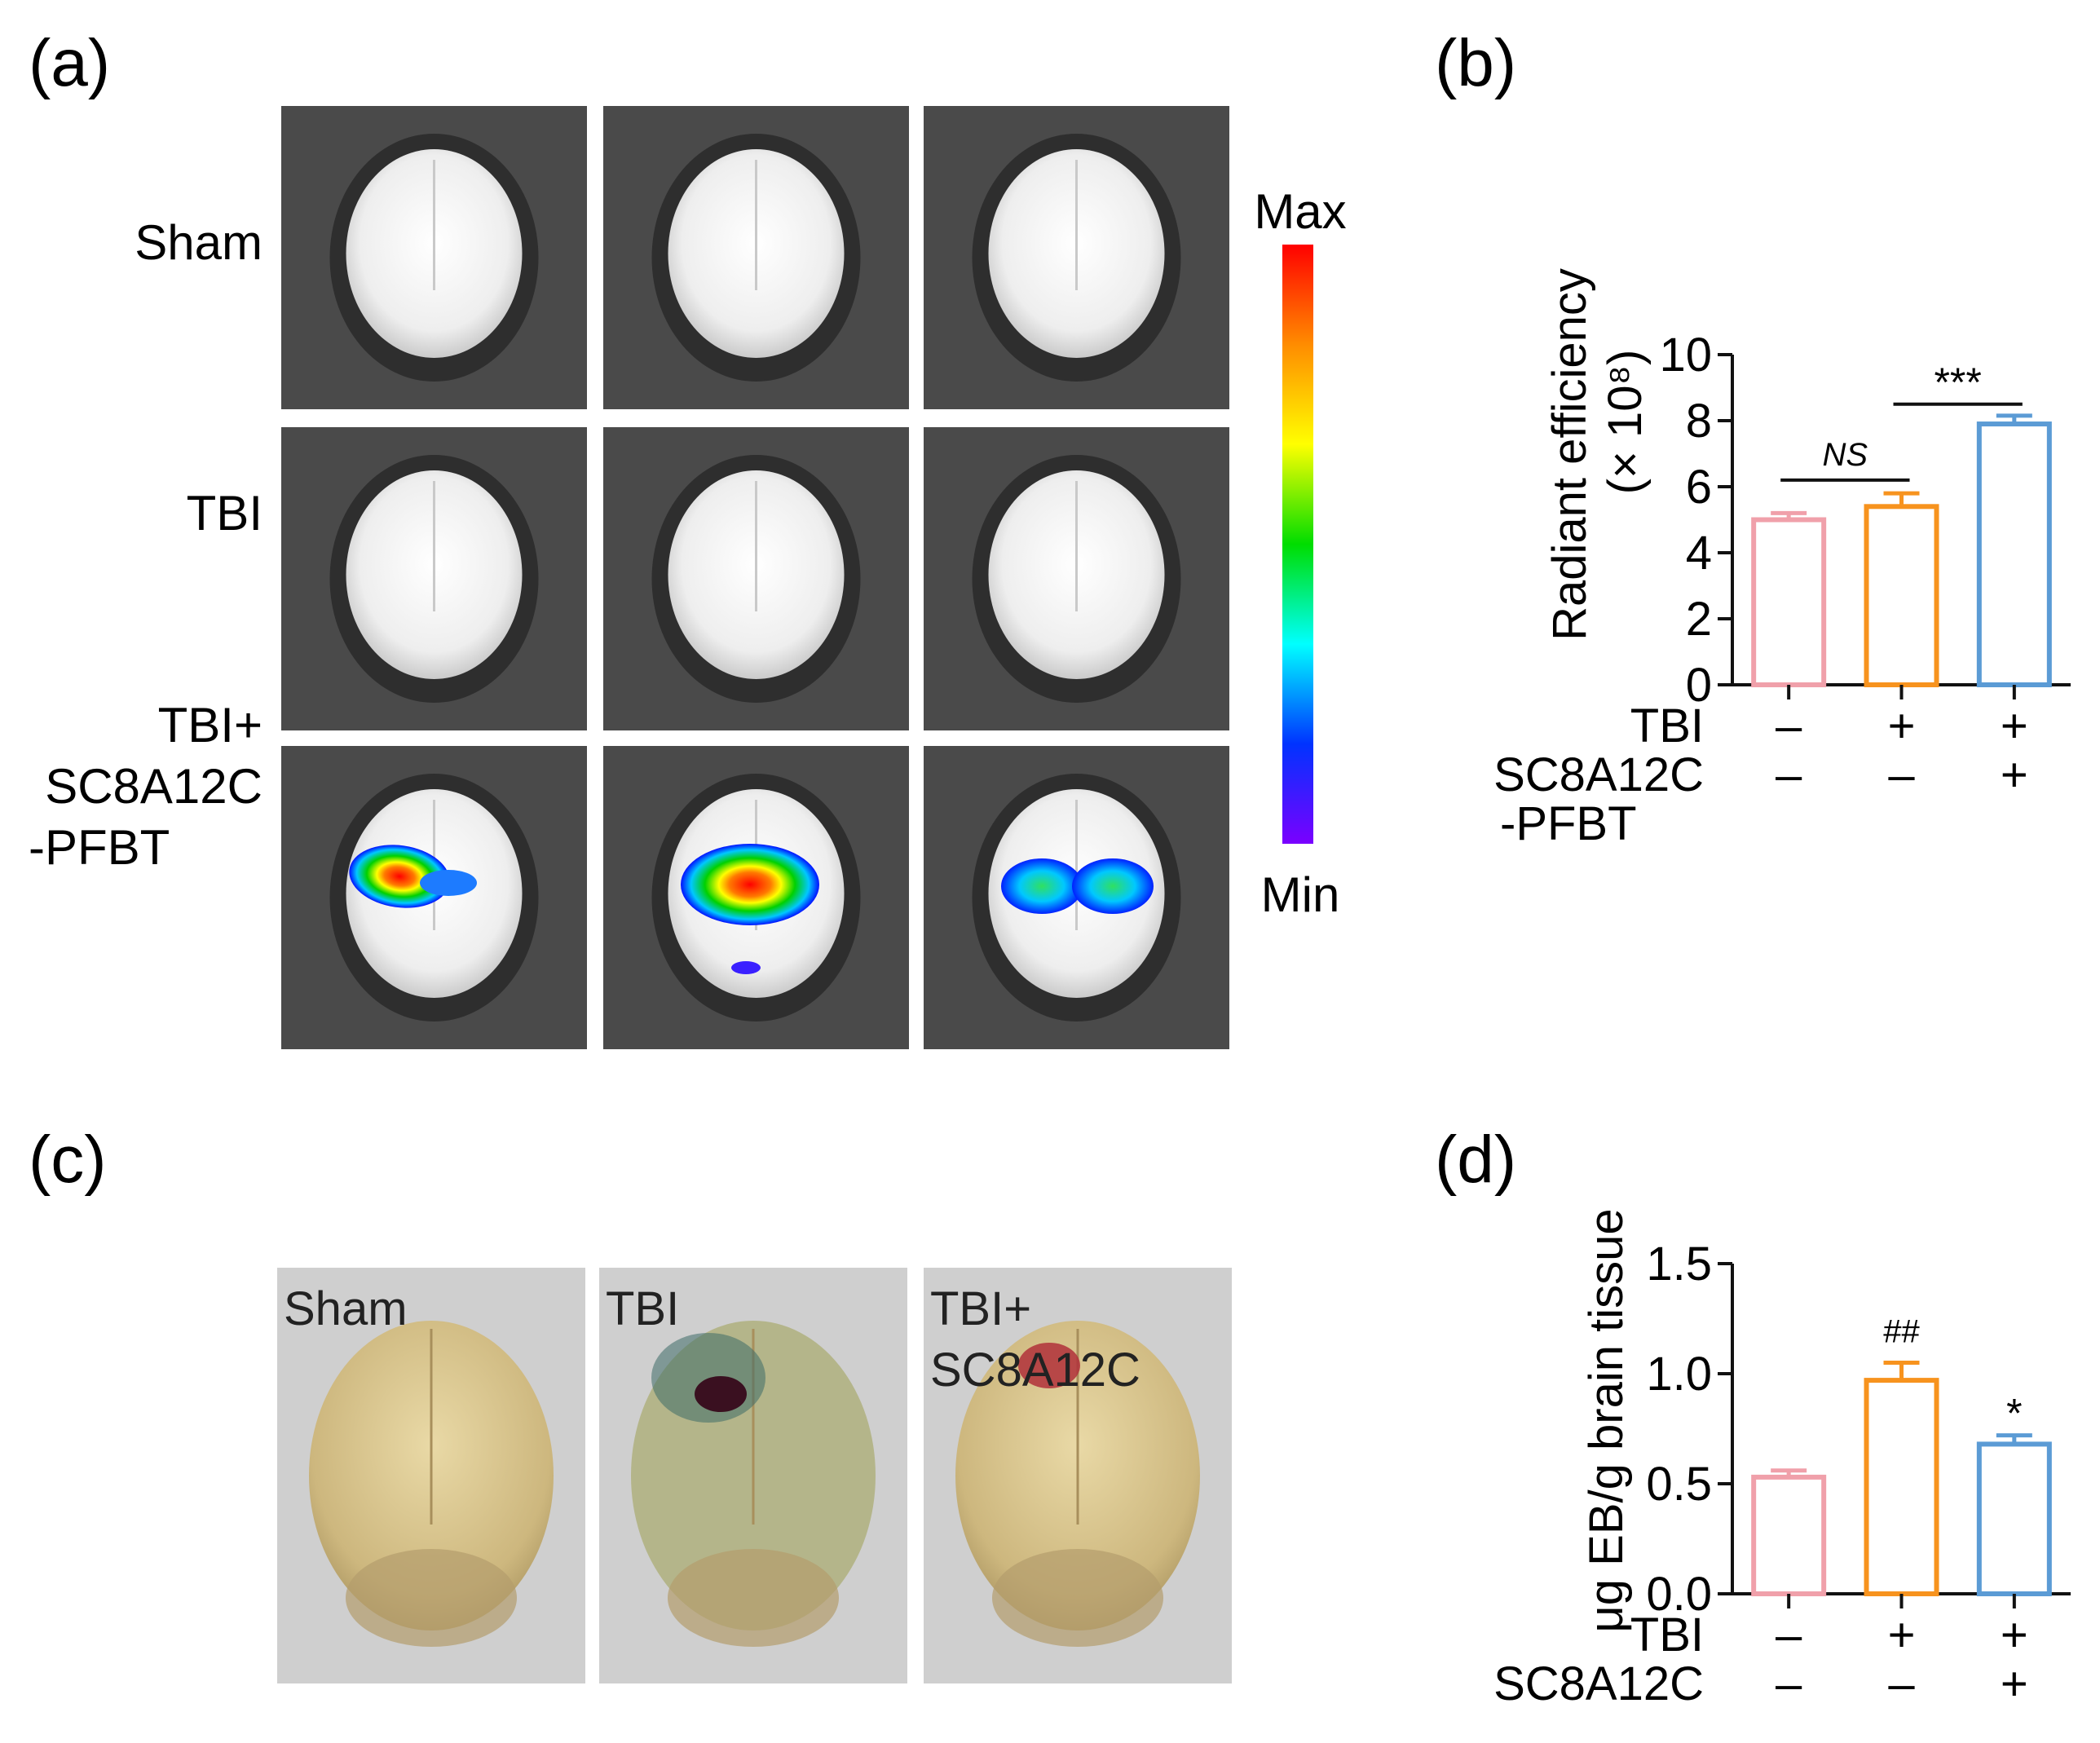 The width and height of the screenshot is (2100, 1743). Describe the element at coordinates (1699, 553) in the screenshot. I see `y-tick-label: 4` at that location.